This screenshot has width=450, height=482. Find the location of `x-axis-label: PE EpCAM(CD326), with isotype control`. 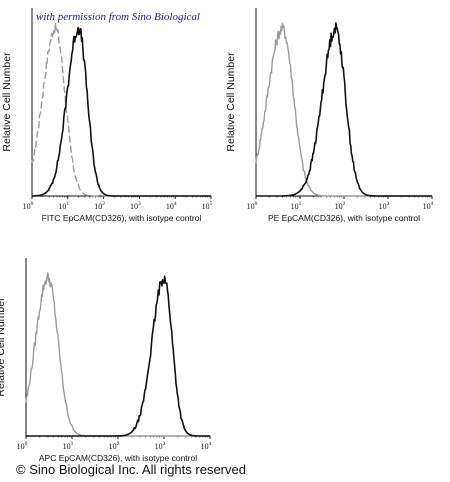

x-axis-label: PE EpCAM(CD326), with isotype control is located at coordinates (344, 218).